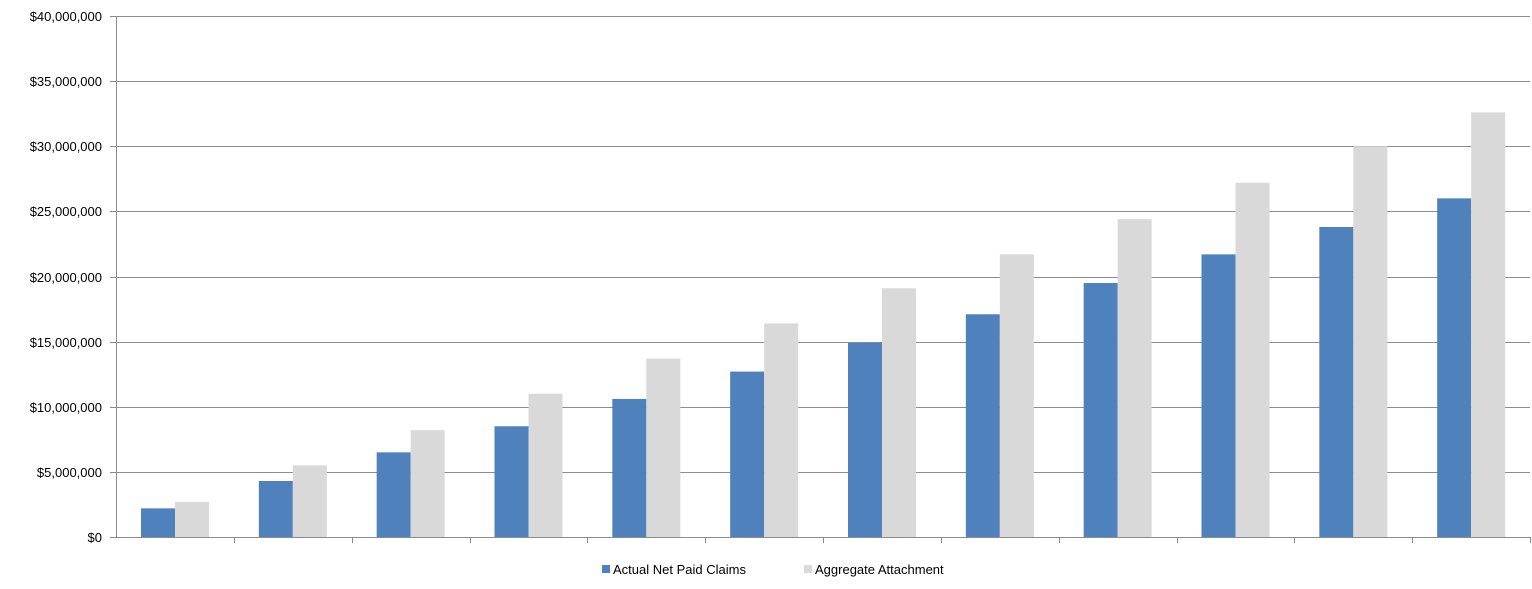  Describe the element at coordinates (95, 537) in the screenshot. I see `y-tick-label: $0` at that location.